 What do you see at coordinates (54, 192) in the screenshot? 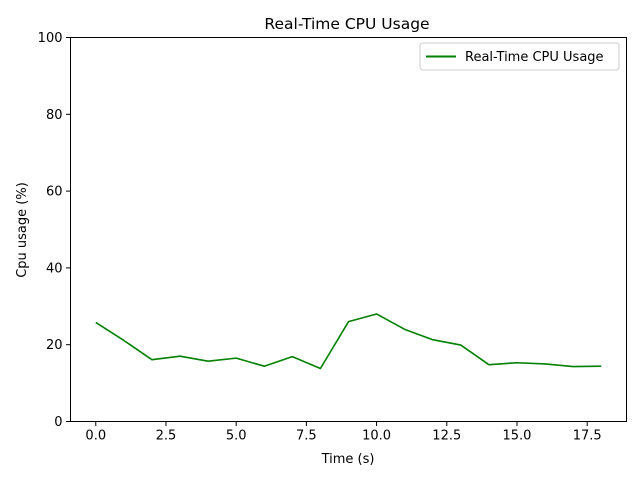
I see `y-tick-label: 60` at bounding box center [54, 192].